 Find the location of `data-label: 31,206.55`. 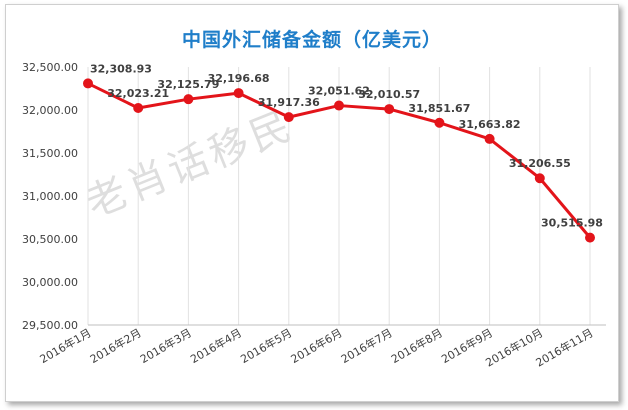

data-label: 31,206.55 is located at coordinates (540, 163).